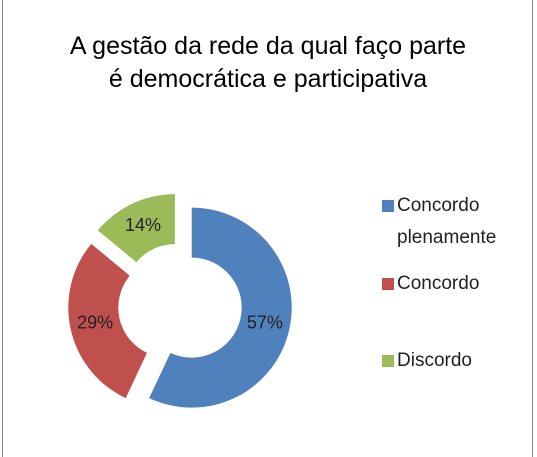  Describe the element at coordinates (434, 360) in the screenshot. I see `legend-label: Discordo` at that location.